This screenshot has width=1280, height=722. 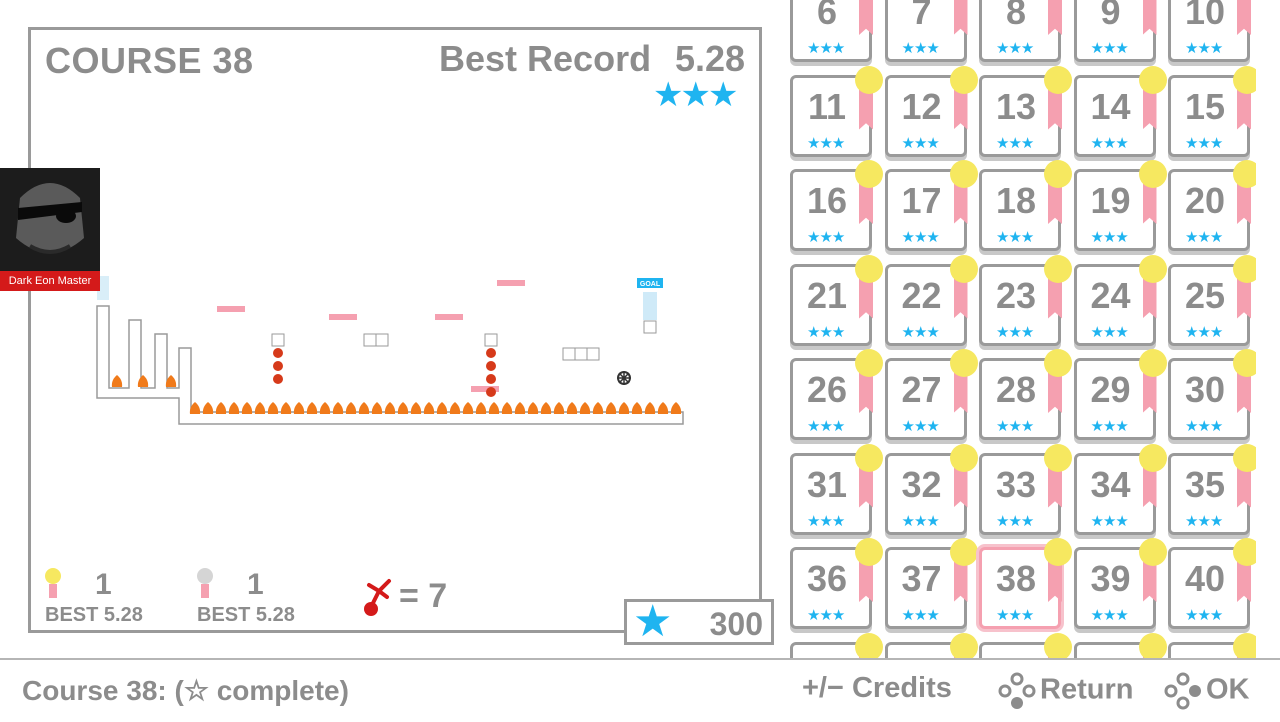 I want to click on course-tile-29: 29 ★★★, so click(x=1120, y=394).